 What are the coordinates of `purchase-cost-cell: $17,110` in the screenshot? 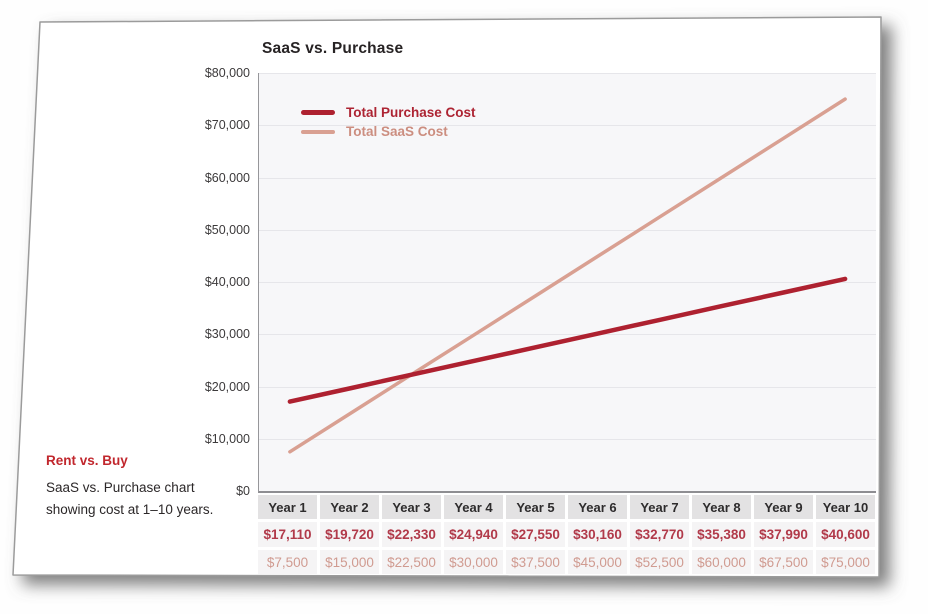 It's located at (287, 534).